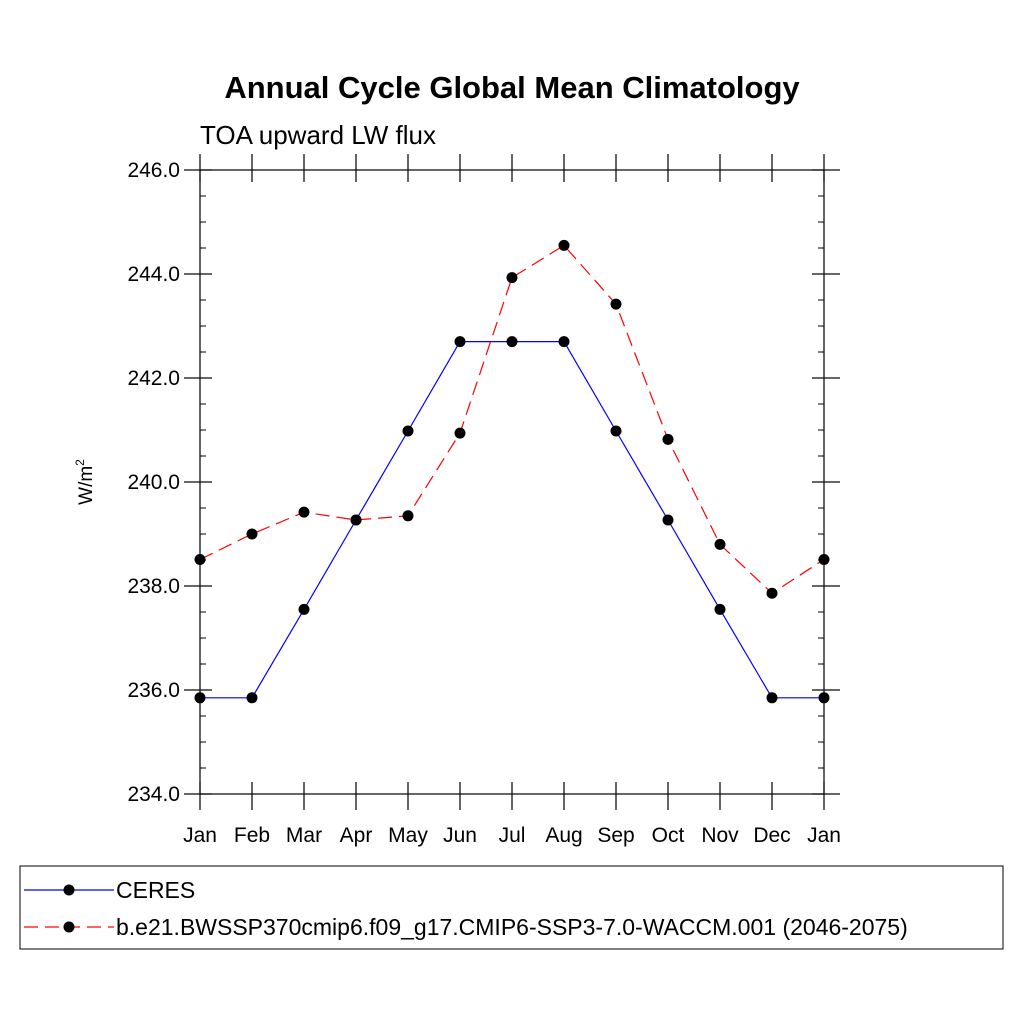 Image resolution: width=1024 pixels, height=1024 pixels. I want to click on x-tick-label: Jul, so click(512, 835).